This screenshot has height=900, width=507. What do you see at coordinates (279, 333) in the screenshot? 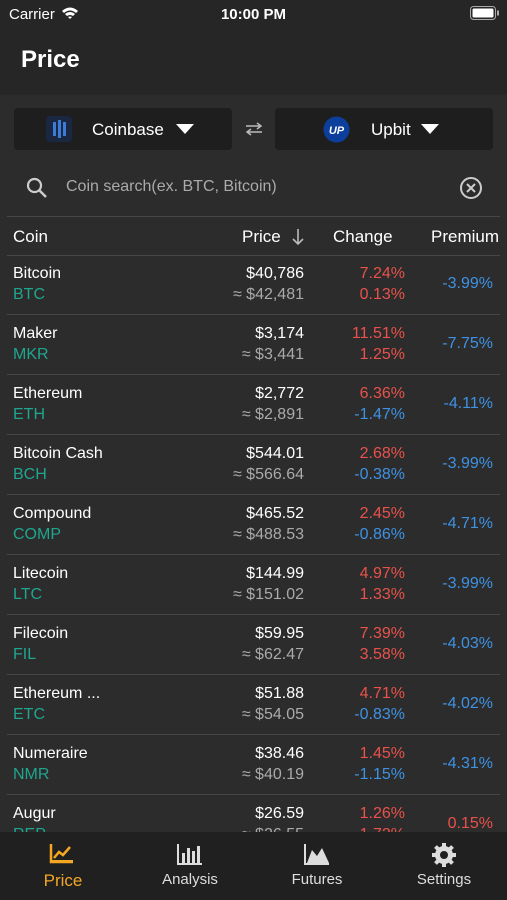
I see `price: $3,174` at bounding box center [279, 333].